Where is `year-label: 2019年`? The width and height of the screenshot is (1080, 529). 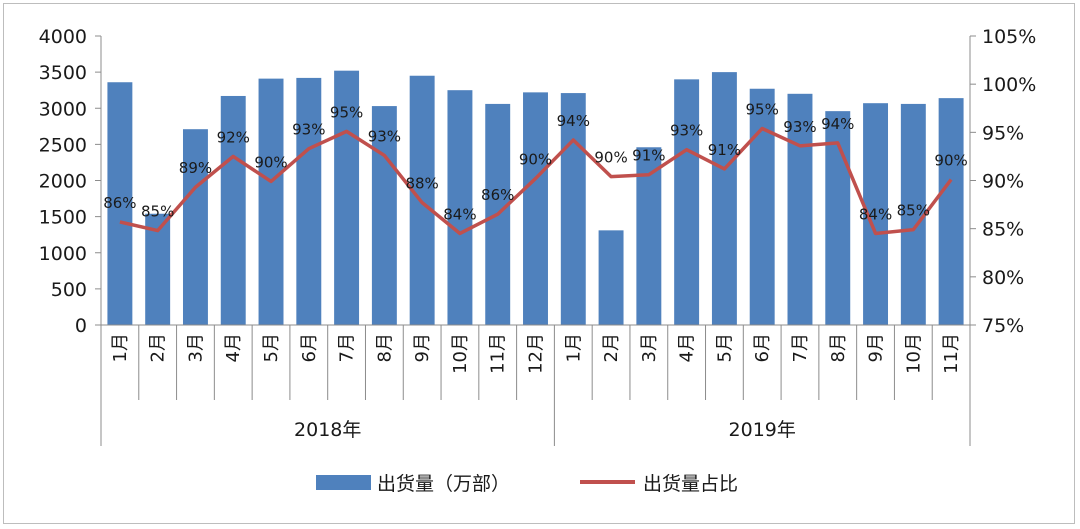
year-label: 2019年 is located at coordinates (762, 430).